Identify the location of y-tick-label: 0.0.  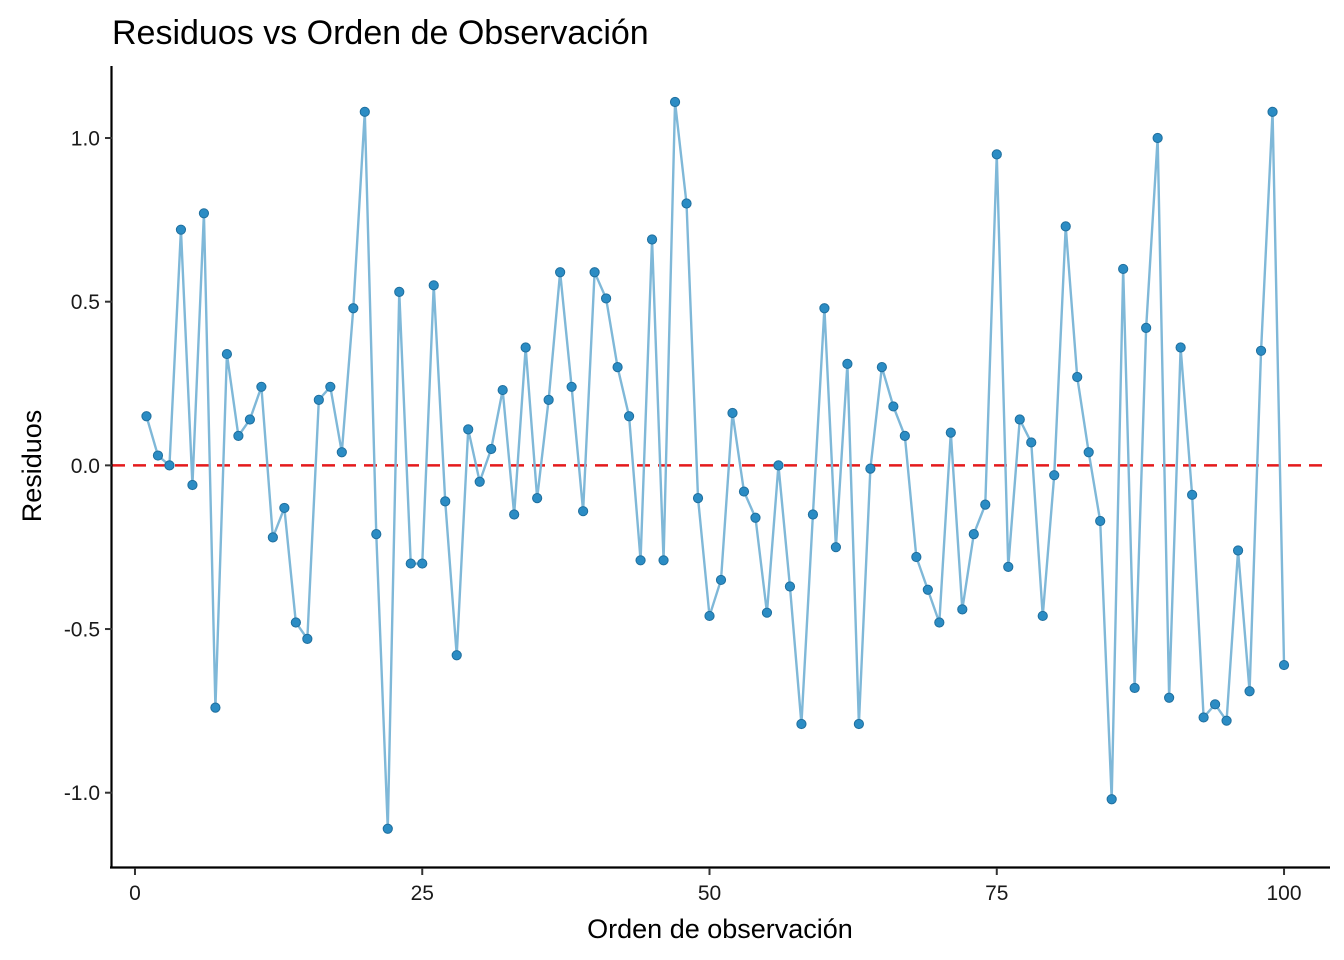
(85, 466).